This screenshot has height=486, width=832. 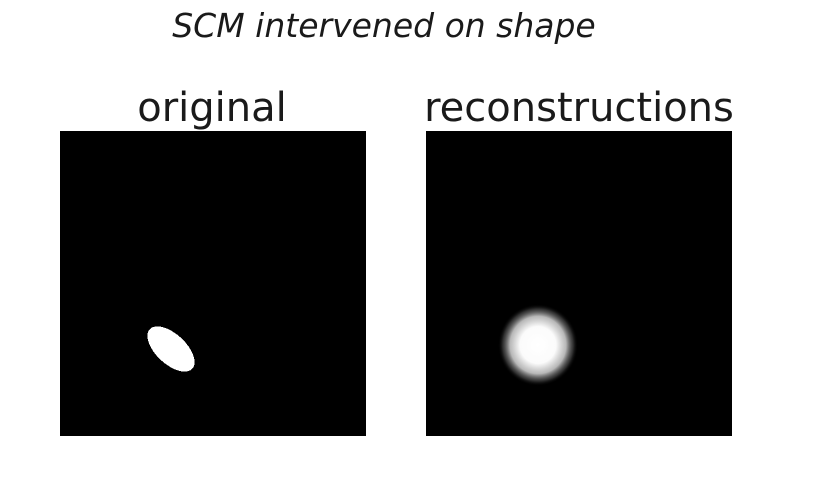 I want to click on original-panel-title: original, so click(x=212, y=108).